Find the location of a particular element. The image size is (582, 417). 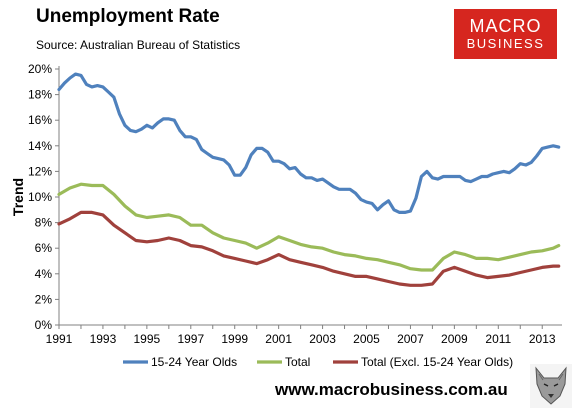

macrobusiness-logo: MACRO BUSINESS is located at coordinates (505, 34).